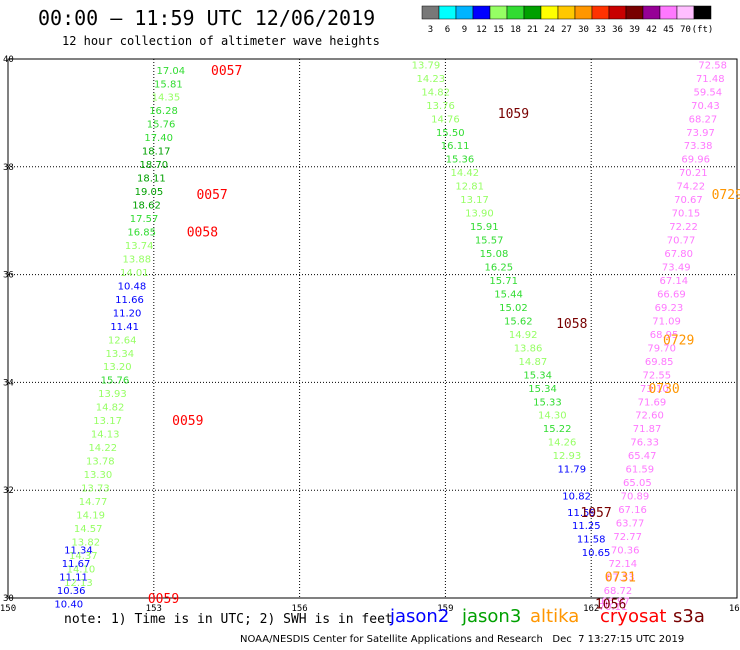 The image size is (740, 650). I want to click on swh-value-label: 72.60, so click(649, 416).